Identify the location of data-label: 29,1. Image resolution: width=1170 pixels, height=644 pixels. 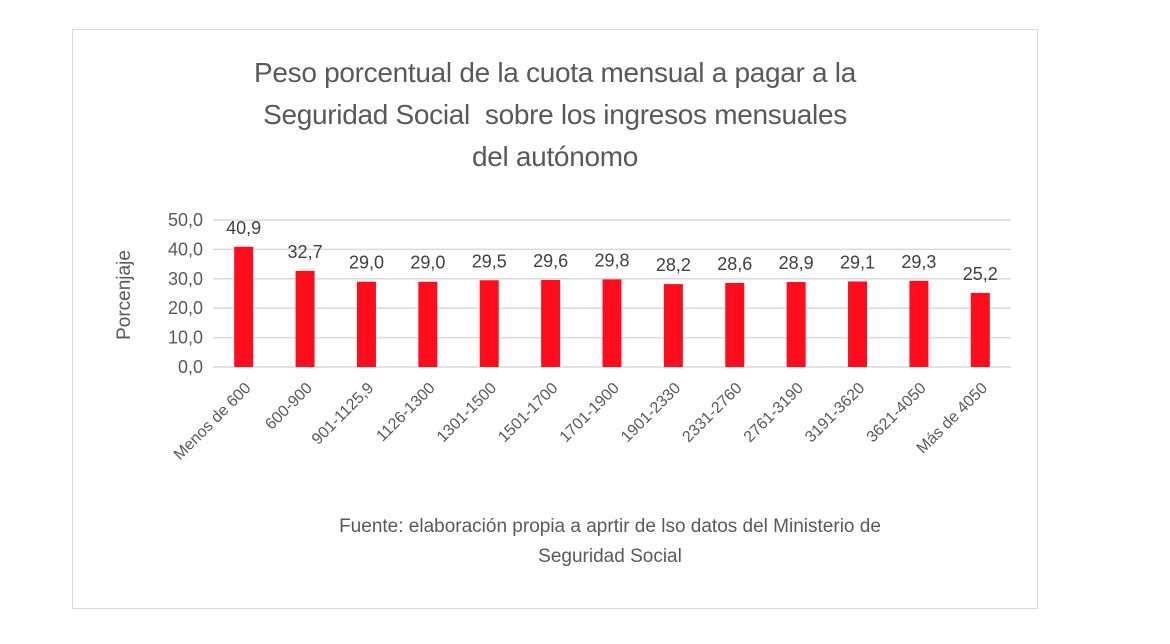
(857, 262).